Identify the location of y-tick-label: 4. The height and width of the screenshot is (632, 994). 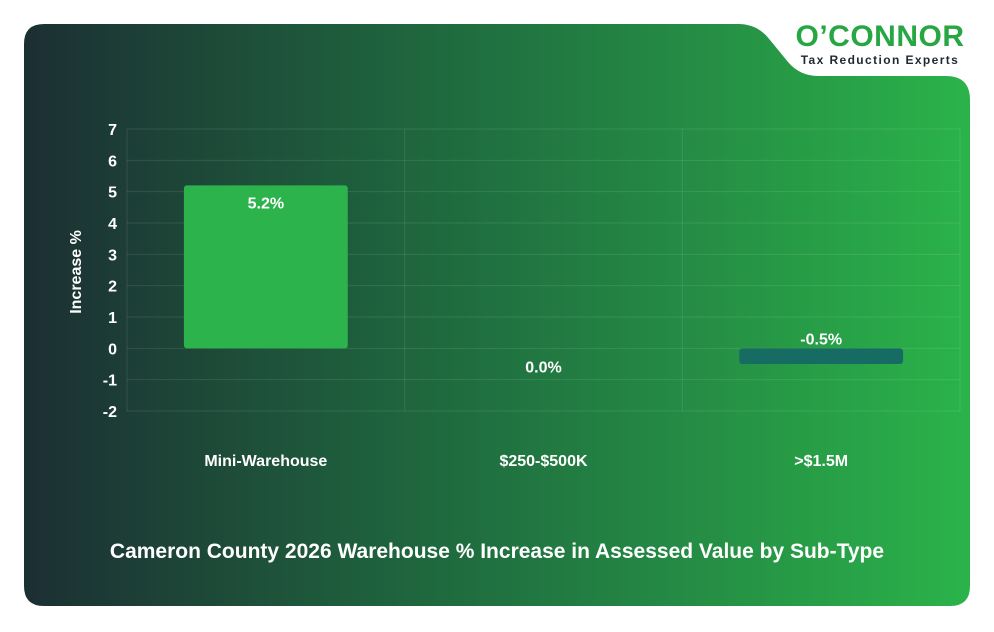
(112, 224).